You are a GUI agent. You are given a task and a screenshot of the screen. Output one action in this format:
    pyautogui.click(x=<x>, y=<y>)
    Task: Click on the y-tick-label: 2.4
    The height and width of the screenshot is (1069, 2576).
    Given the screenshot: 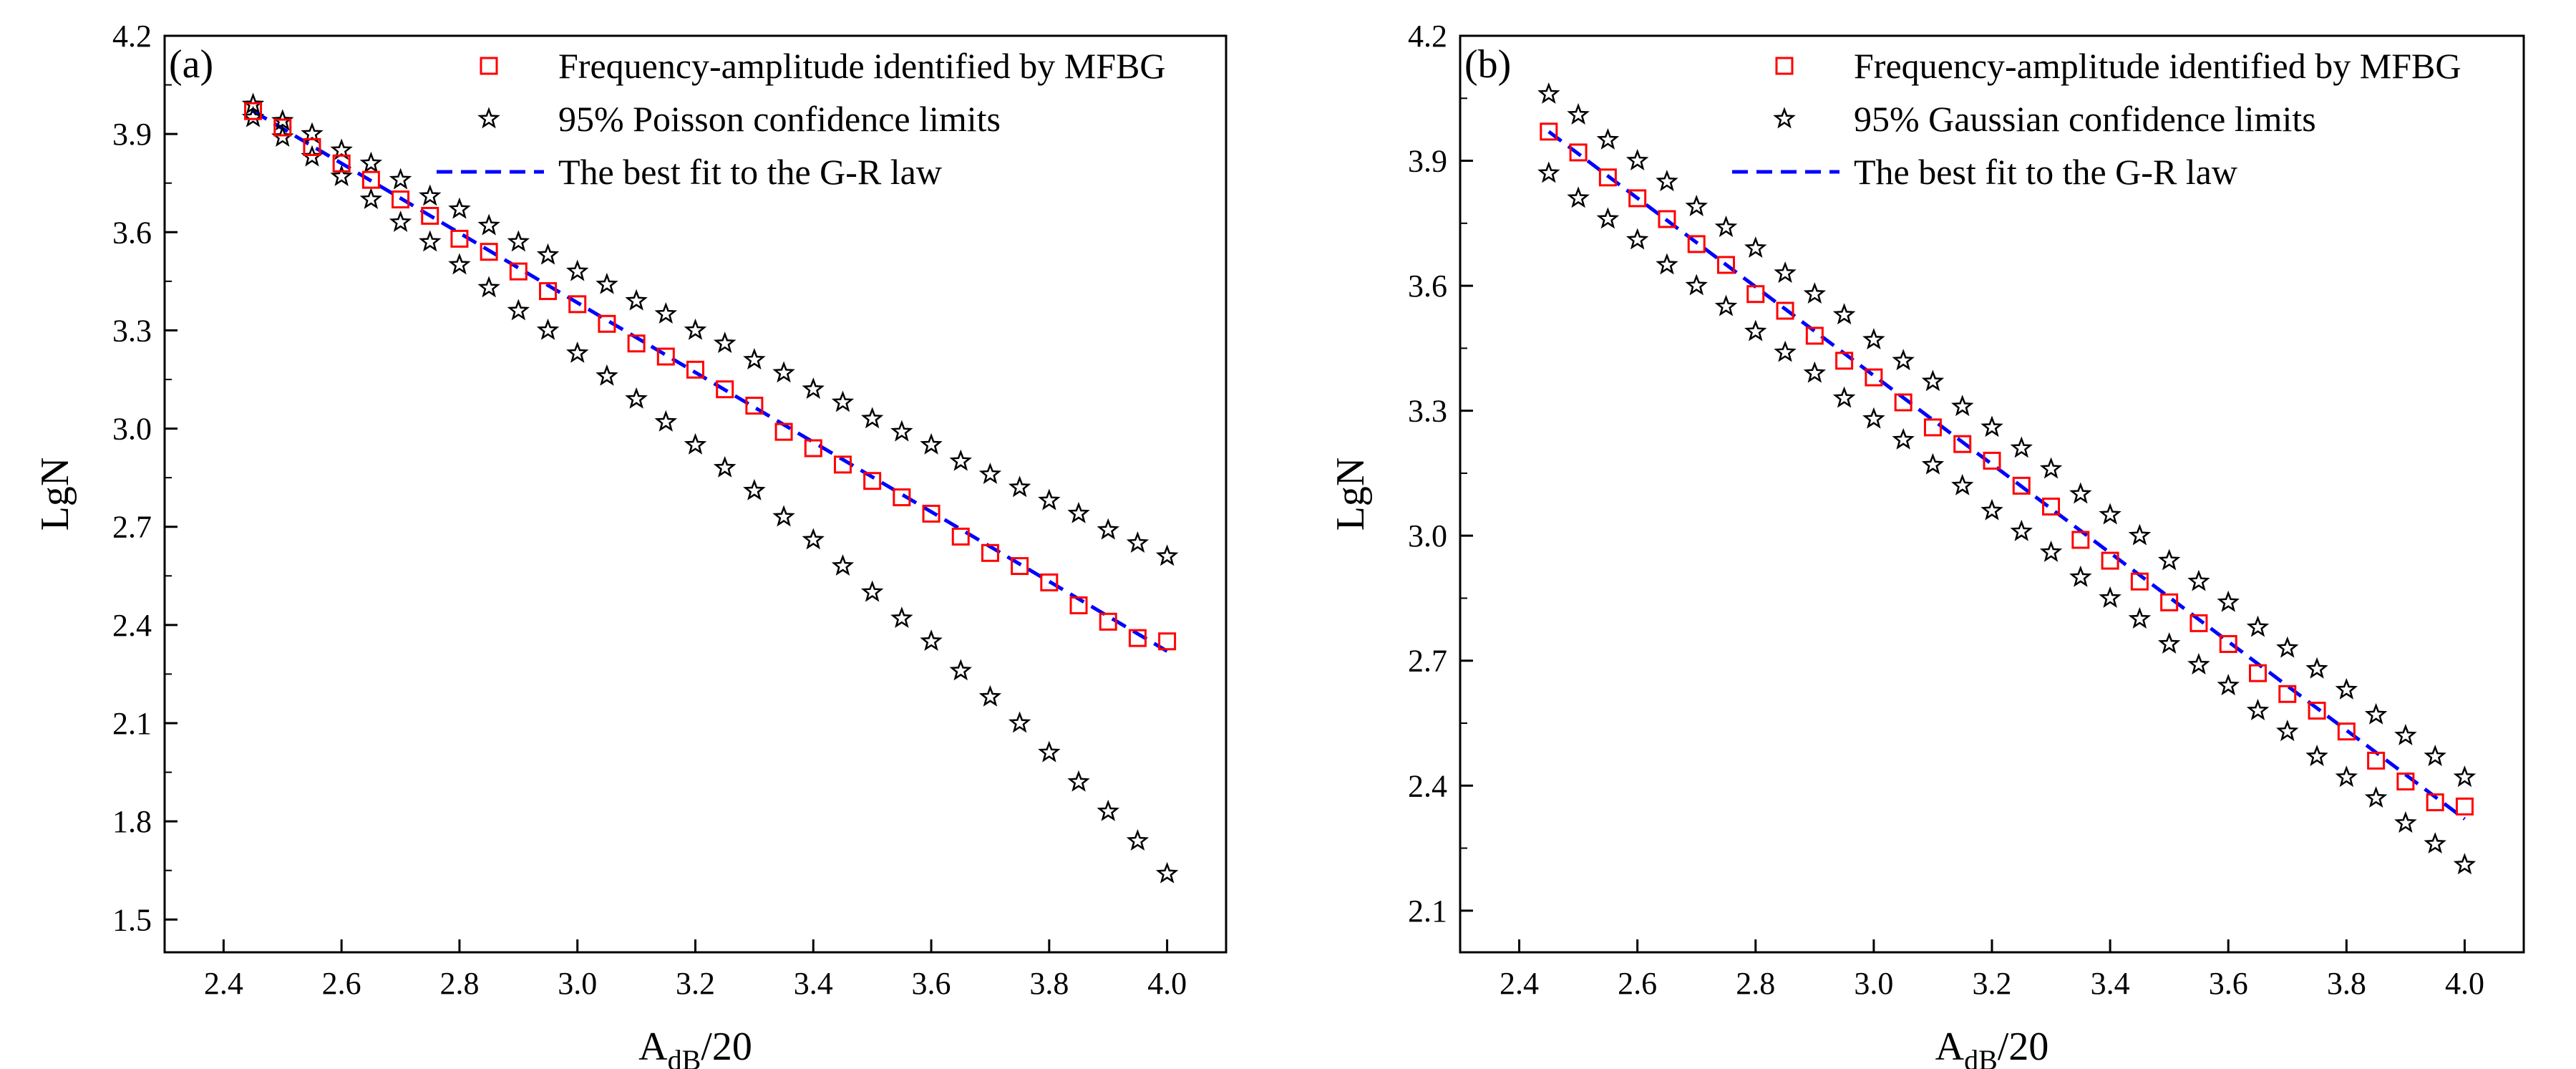 What is the action you would take?
    pyautogui.click(x=132, y=625)
    